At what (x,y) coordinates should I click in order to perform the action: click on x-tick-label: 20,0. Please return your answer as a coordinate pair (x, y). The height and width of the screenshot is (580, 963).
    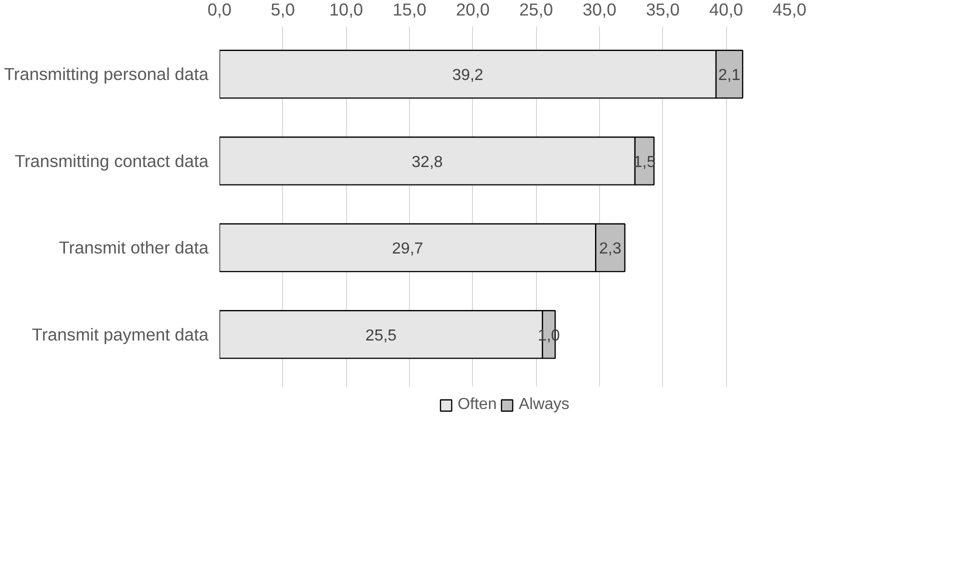
    Looking at the image, I should click on (473, 10).